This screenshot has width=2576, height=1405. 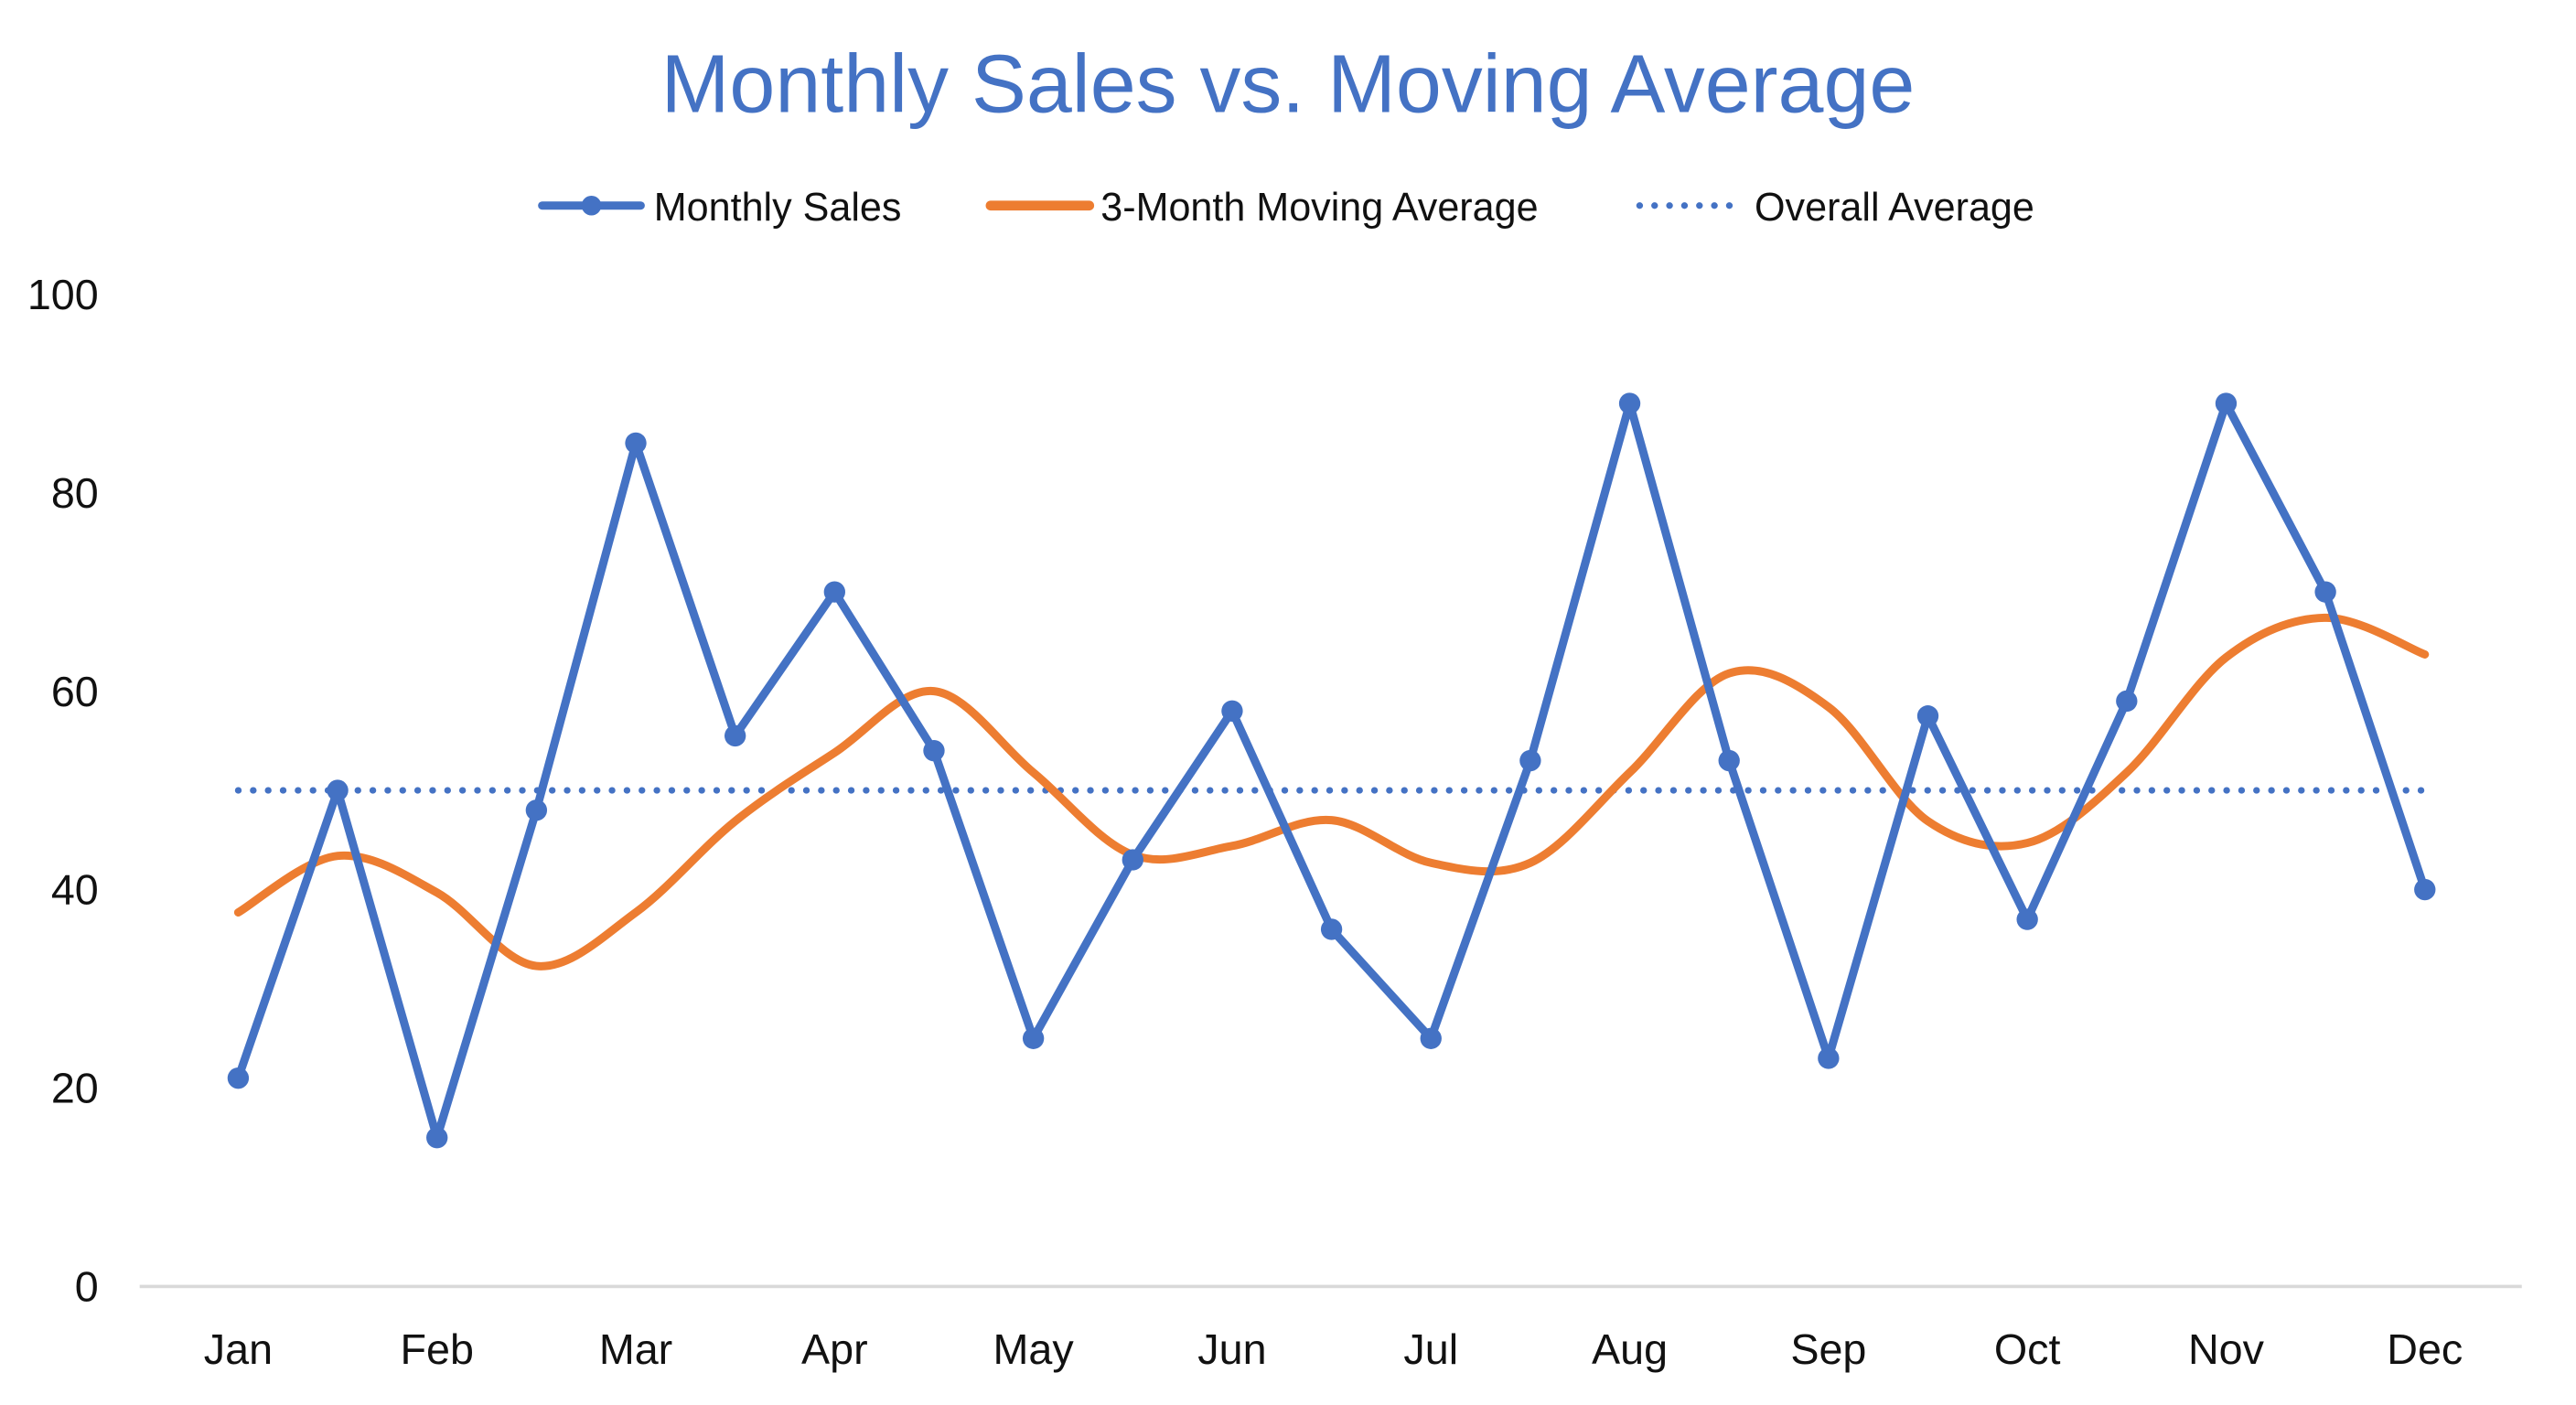 What do you see at coordinates (239, 1349) in the screenshot?
I see `x-tick-label: Jan` at bounding box center [239, 1349].